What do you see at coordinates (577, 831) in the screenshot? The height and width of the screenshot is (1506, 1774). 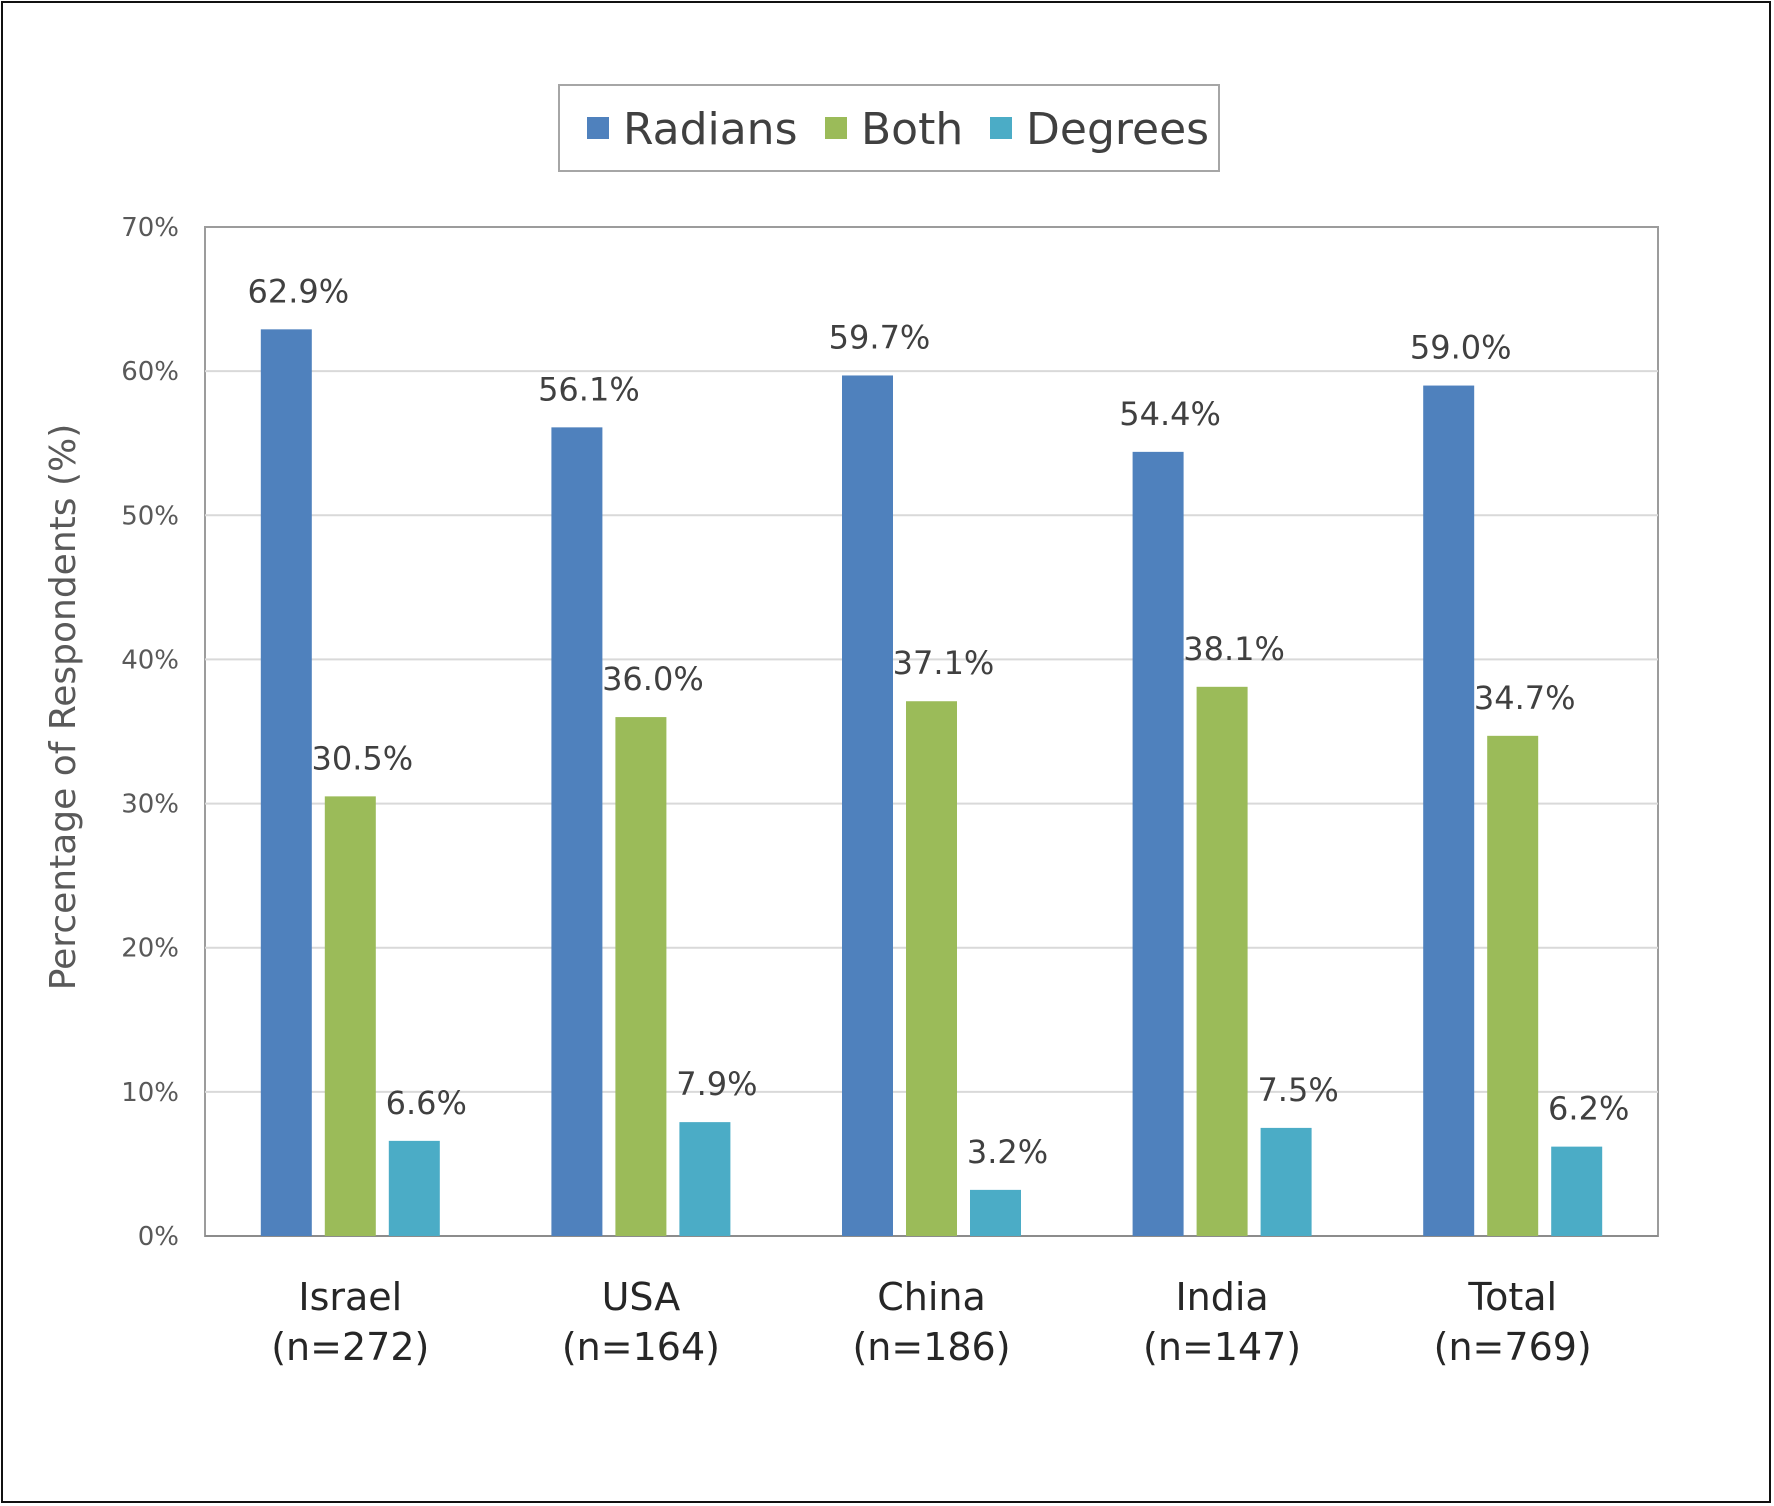 I see `bar-radians-usa` at bounding box center [577, 831].